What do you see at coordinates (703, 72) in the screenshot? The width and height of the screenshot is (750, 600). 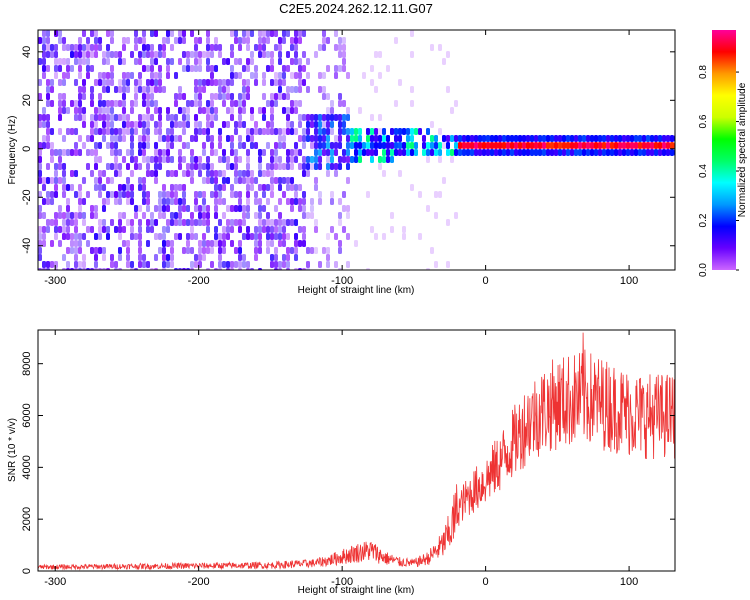 I see `colorbar-tick-label: 0.8` at bounding box center [703, 72].